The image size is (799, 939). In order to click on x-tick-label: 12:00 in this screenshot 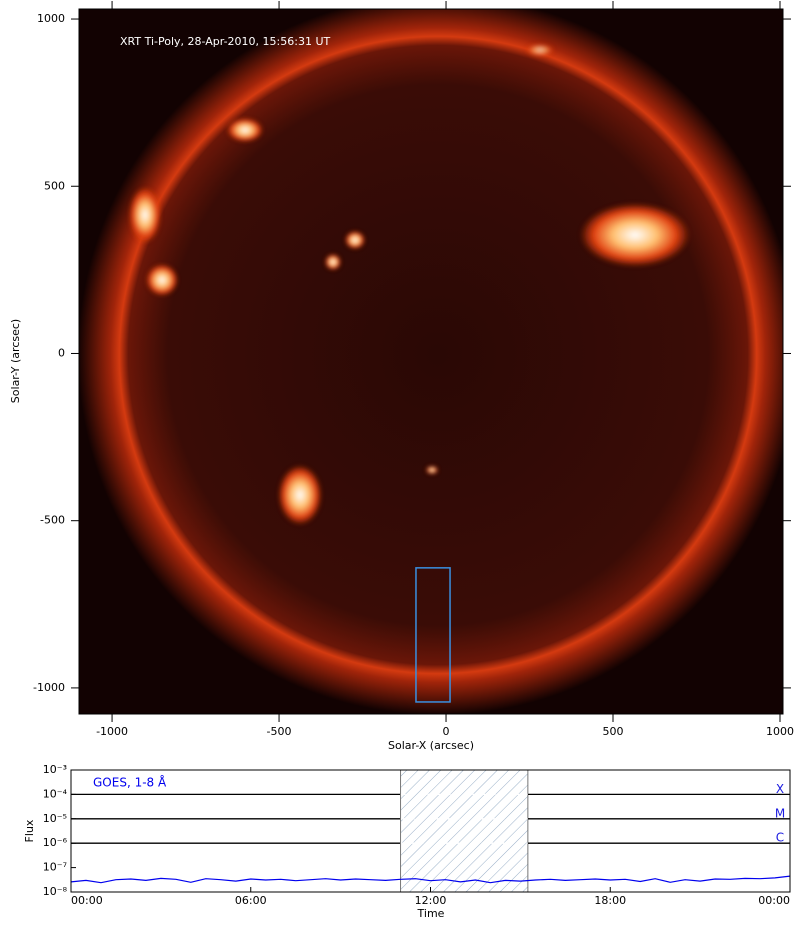, I will do `click(431, 900)`.